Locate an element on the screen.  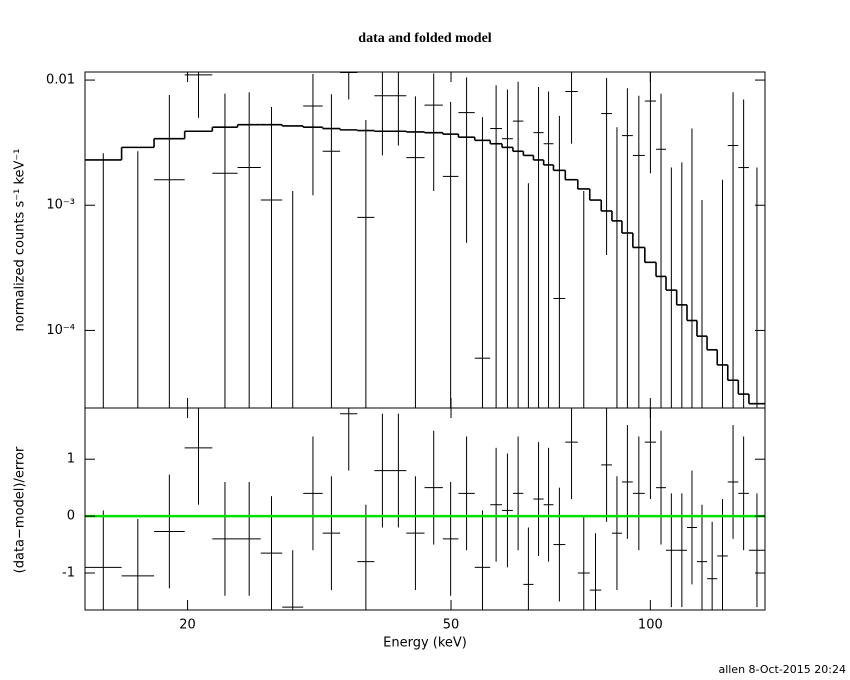
y-tick-label: 0.01 is located at coordinates (60, 80).